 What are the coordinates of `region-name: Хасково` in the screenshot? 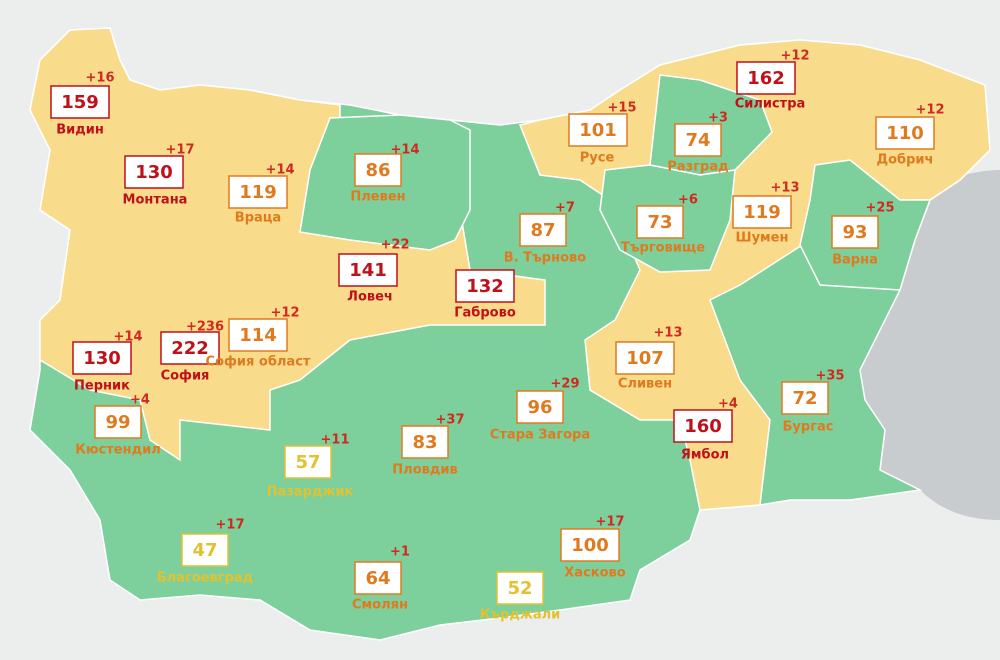 It's located at (594, 573).